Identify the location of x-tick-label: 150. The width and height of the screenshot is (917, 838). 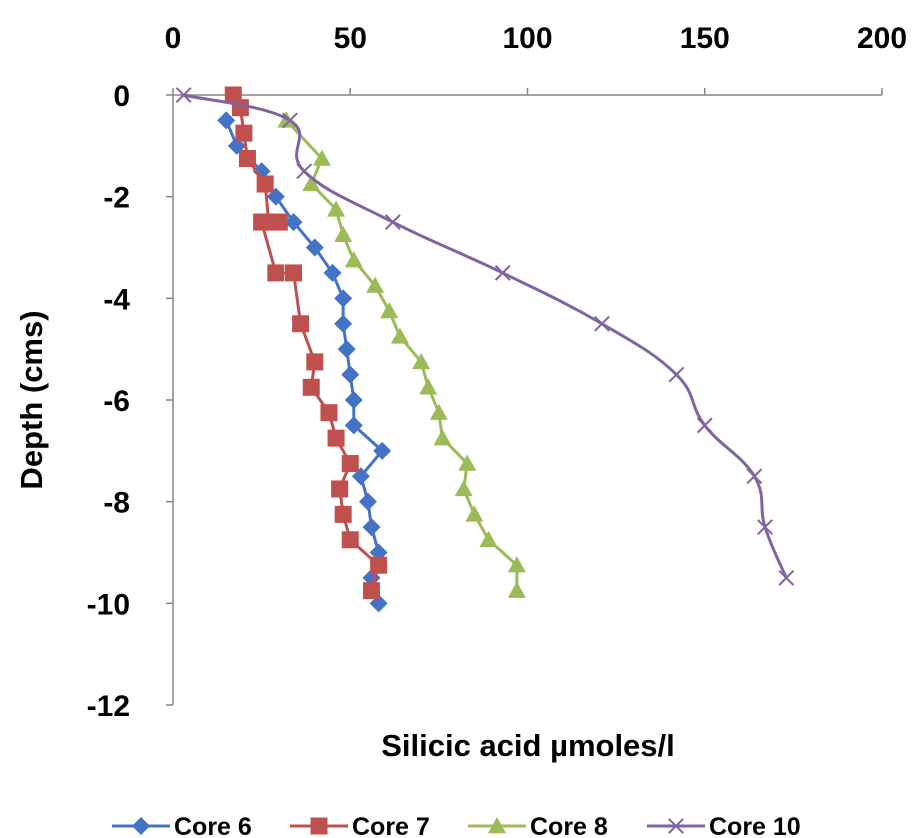
(705, 38).